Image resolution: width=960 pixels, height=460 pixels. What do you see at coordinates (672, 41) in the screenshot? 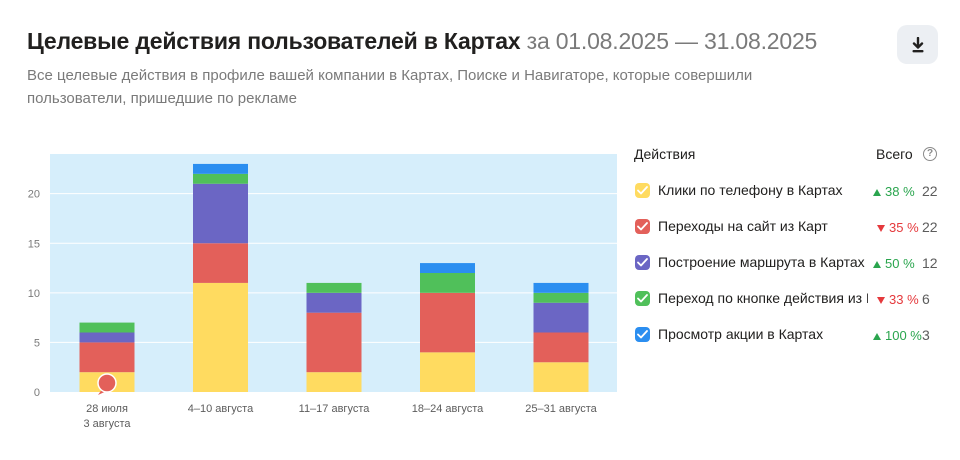
I see `title-period: за 01.08.2025 — 31.08.2025` at bounding box center [672, 41].